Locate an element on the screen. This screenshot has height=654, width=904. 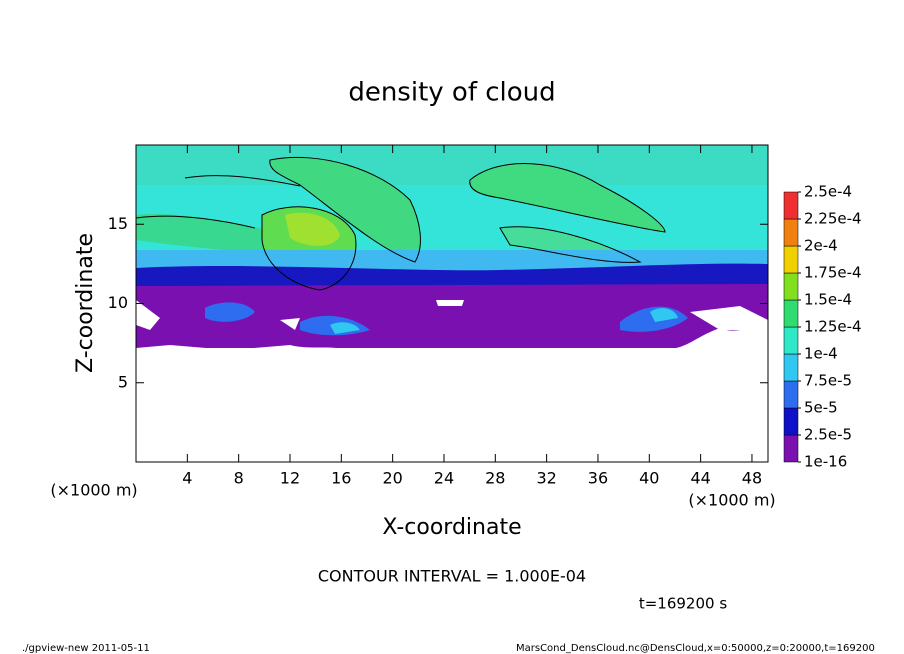
colorbar-label: 2.25e-4 is located at coordinates (833, 219).